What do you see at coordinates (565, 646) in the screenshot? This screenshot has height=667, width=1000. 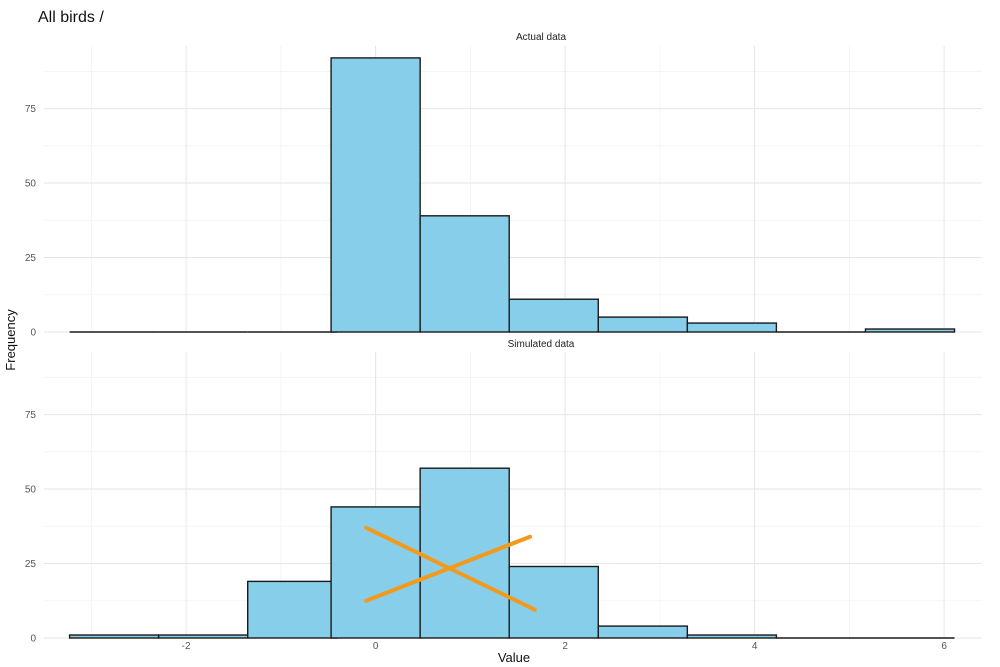 I see `x-tick-label: 2` at bounding box center [565, 646].